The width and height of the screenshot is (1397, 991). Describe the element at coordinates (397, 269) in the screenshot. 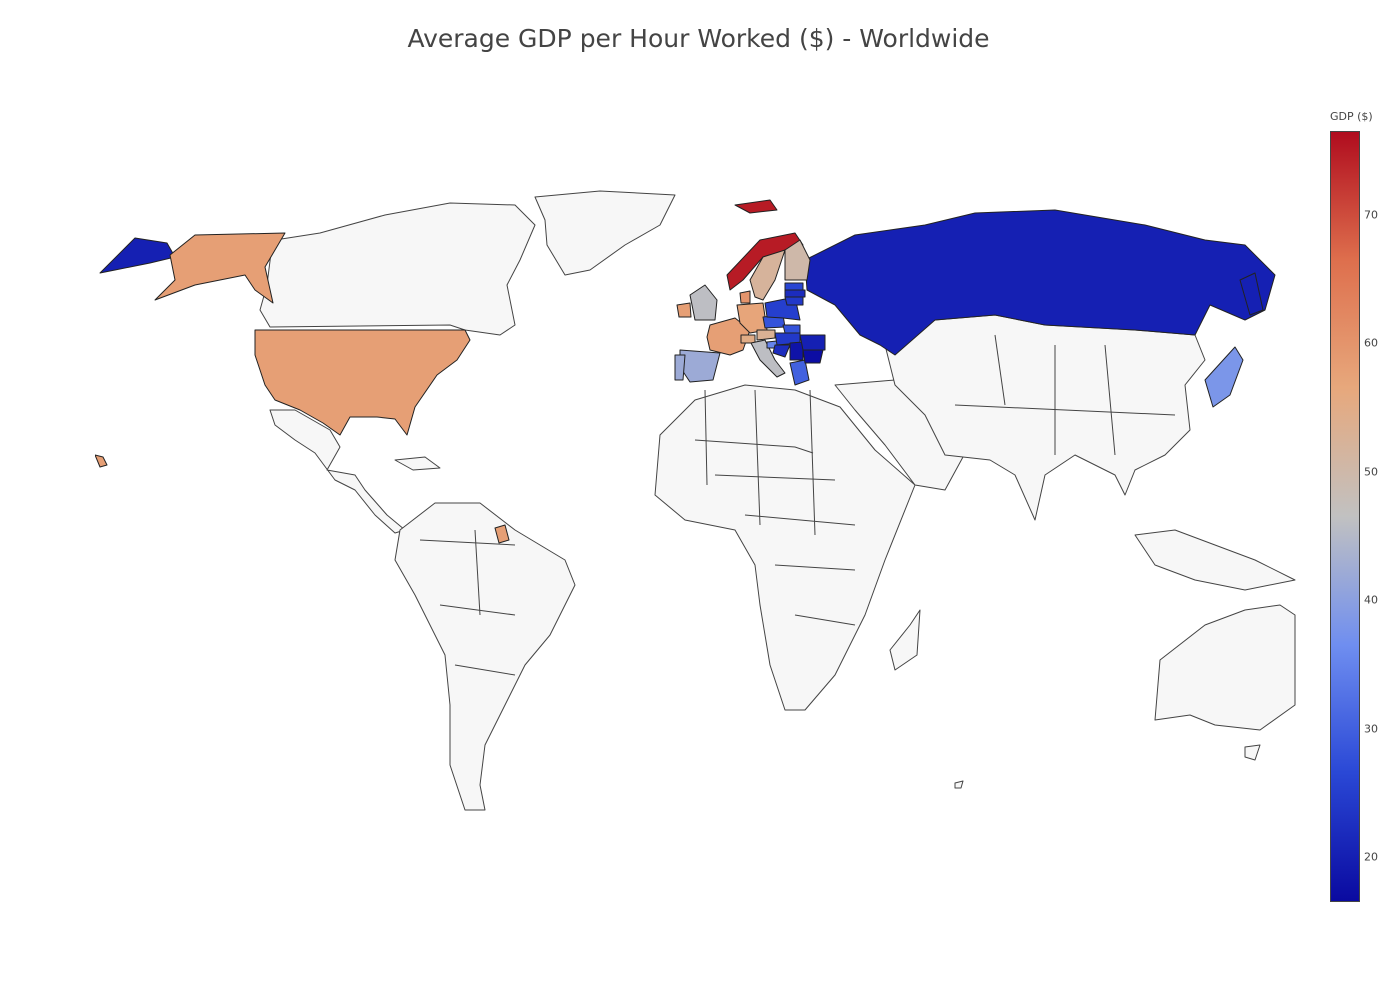

I see `land-canada` at that location.